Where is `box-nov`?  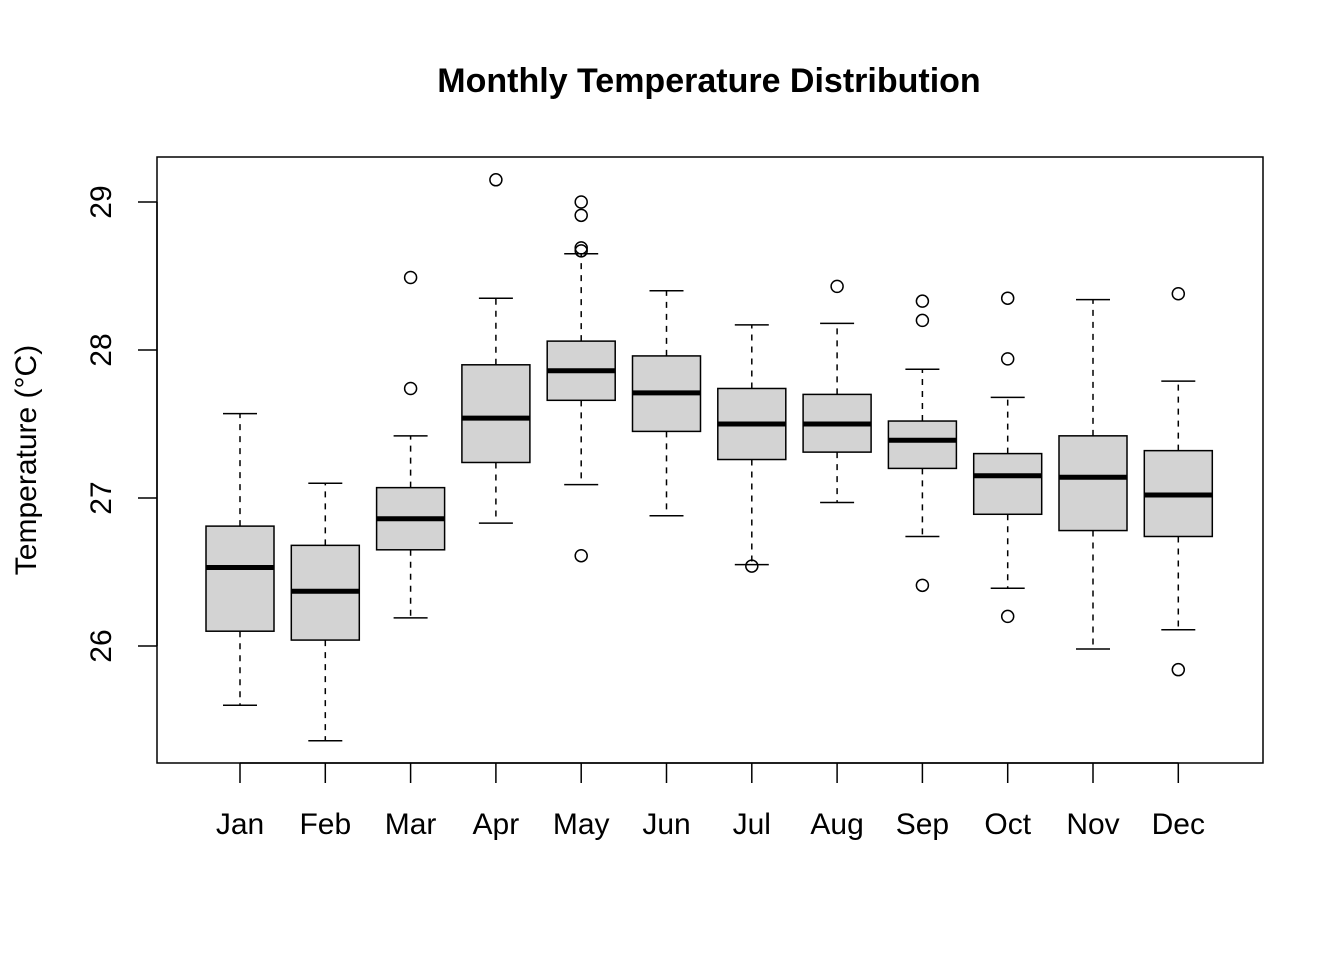 box-nov is located at coordinates (1093, 474).